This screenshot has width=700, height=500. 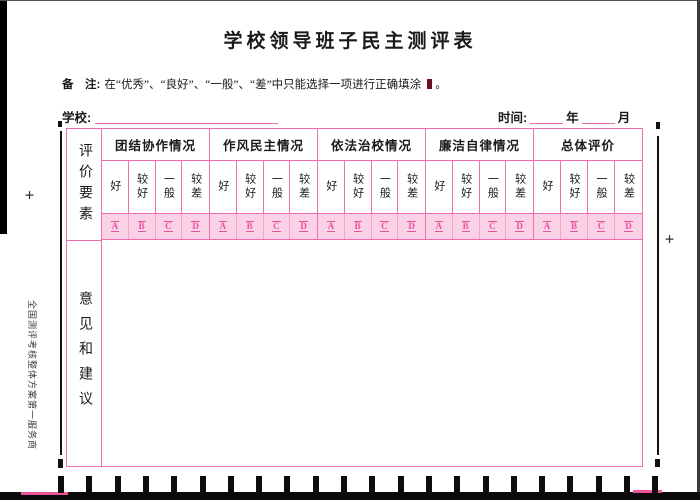 What do you see at coordinates (3, 117) in the screenshot?
I see `scan-edge-left` at bounding box center [3, 117].